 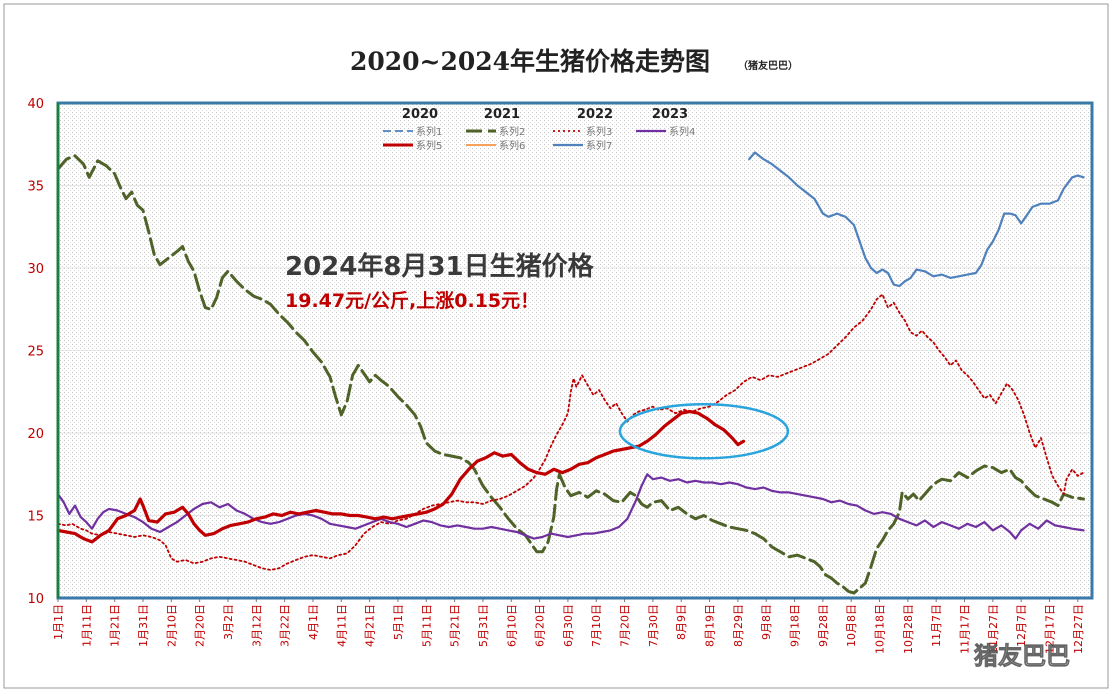 What do you see at coordinates (710, 625) in the screenshot?
I see `x-tick-label: 8月19日` at bounding box center [710, 625].